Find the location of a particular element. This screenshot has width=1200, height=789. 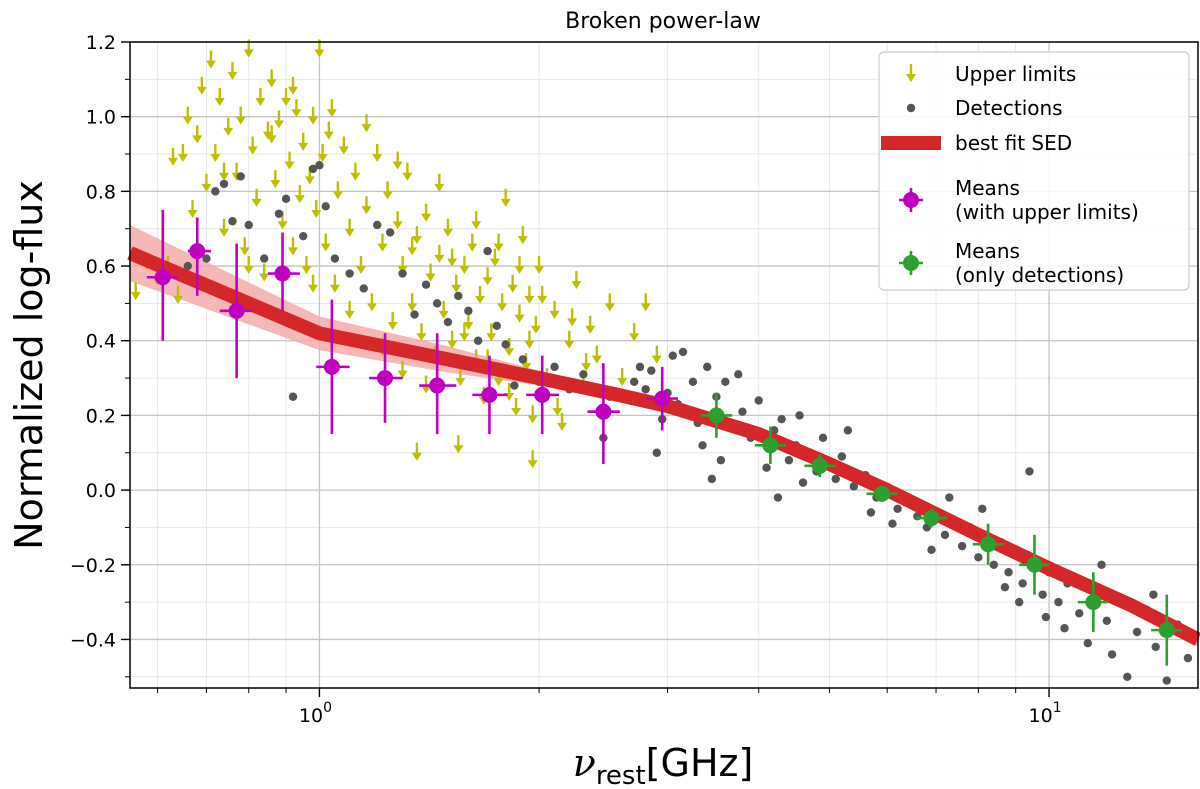

x-axis-label-symbol: ν is located at coordinates (584, 763).